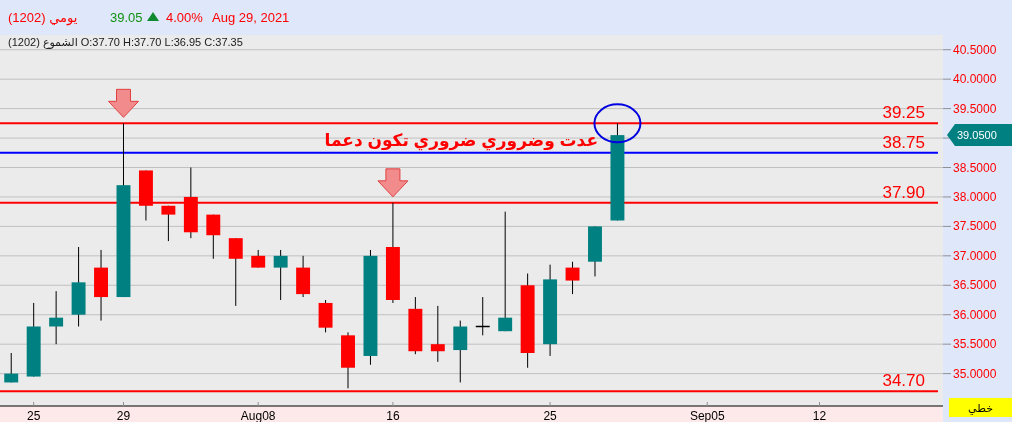  Describe the element at coordinates (43, 18) in the screenshot. I see `chart-title: (1202) يومي` at that location.